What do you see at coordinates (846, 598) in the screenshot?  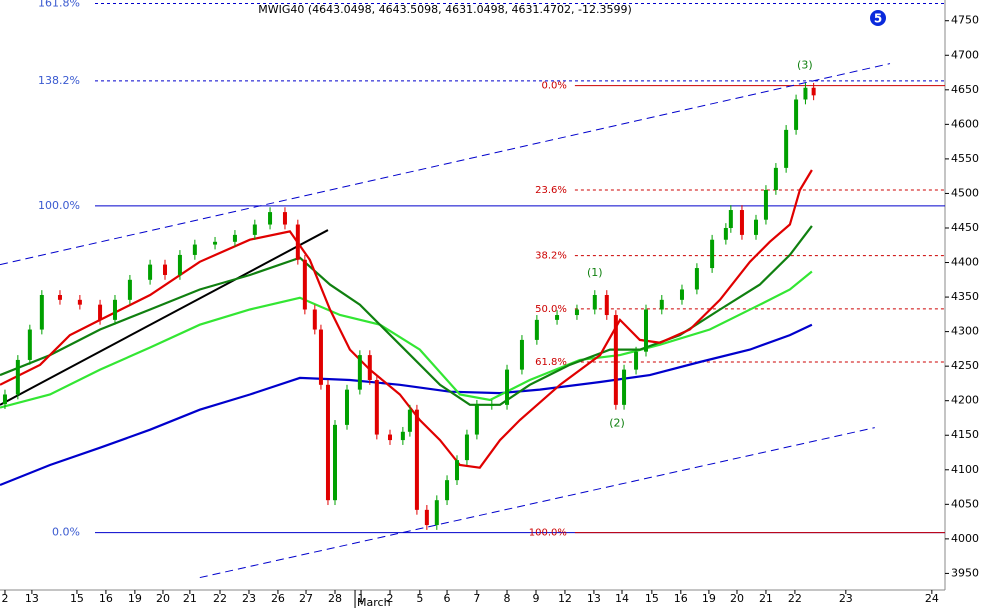 I see `x-tick-label: 23` at bounding box center [846, 598].